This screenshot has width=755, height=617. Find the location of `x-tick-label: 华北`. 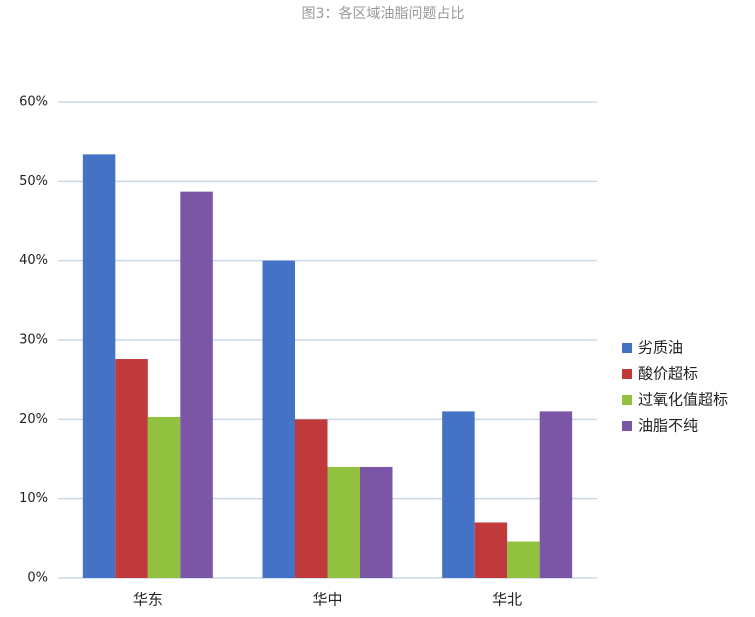

x-tick-label: 华北 is located at coordinates (507, 600).